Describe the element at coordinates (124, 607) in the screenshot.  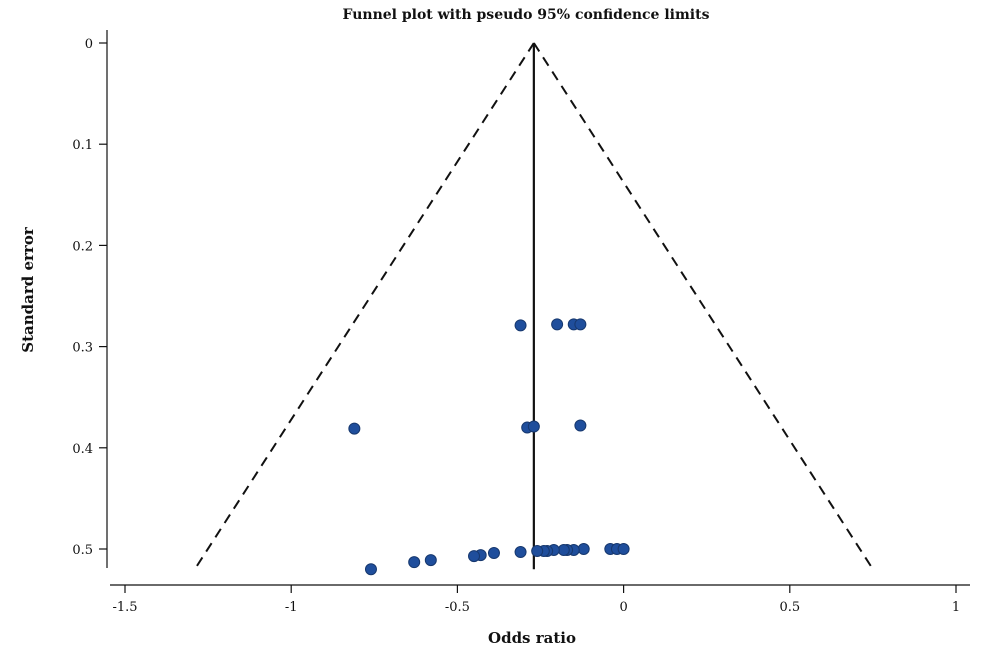
I see `x-tick-label: -1.5` at that location.